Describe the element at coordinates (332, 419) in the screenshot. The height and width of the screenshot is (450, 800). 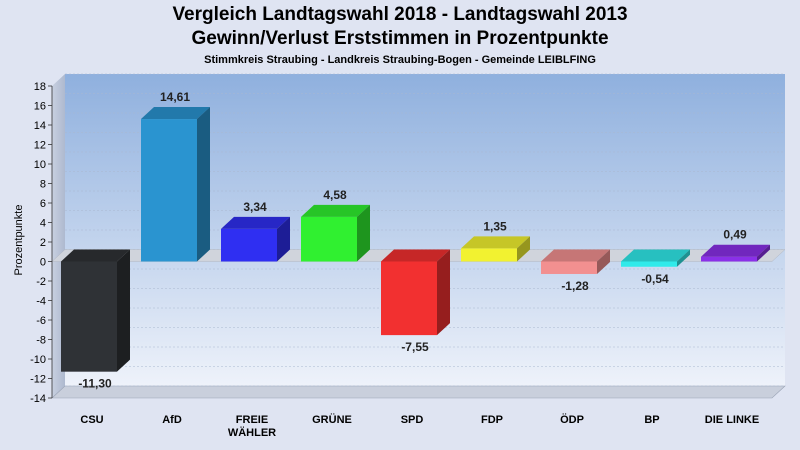
I see `x-tick-label: GRÜNE` at that location.